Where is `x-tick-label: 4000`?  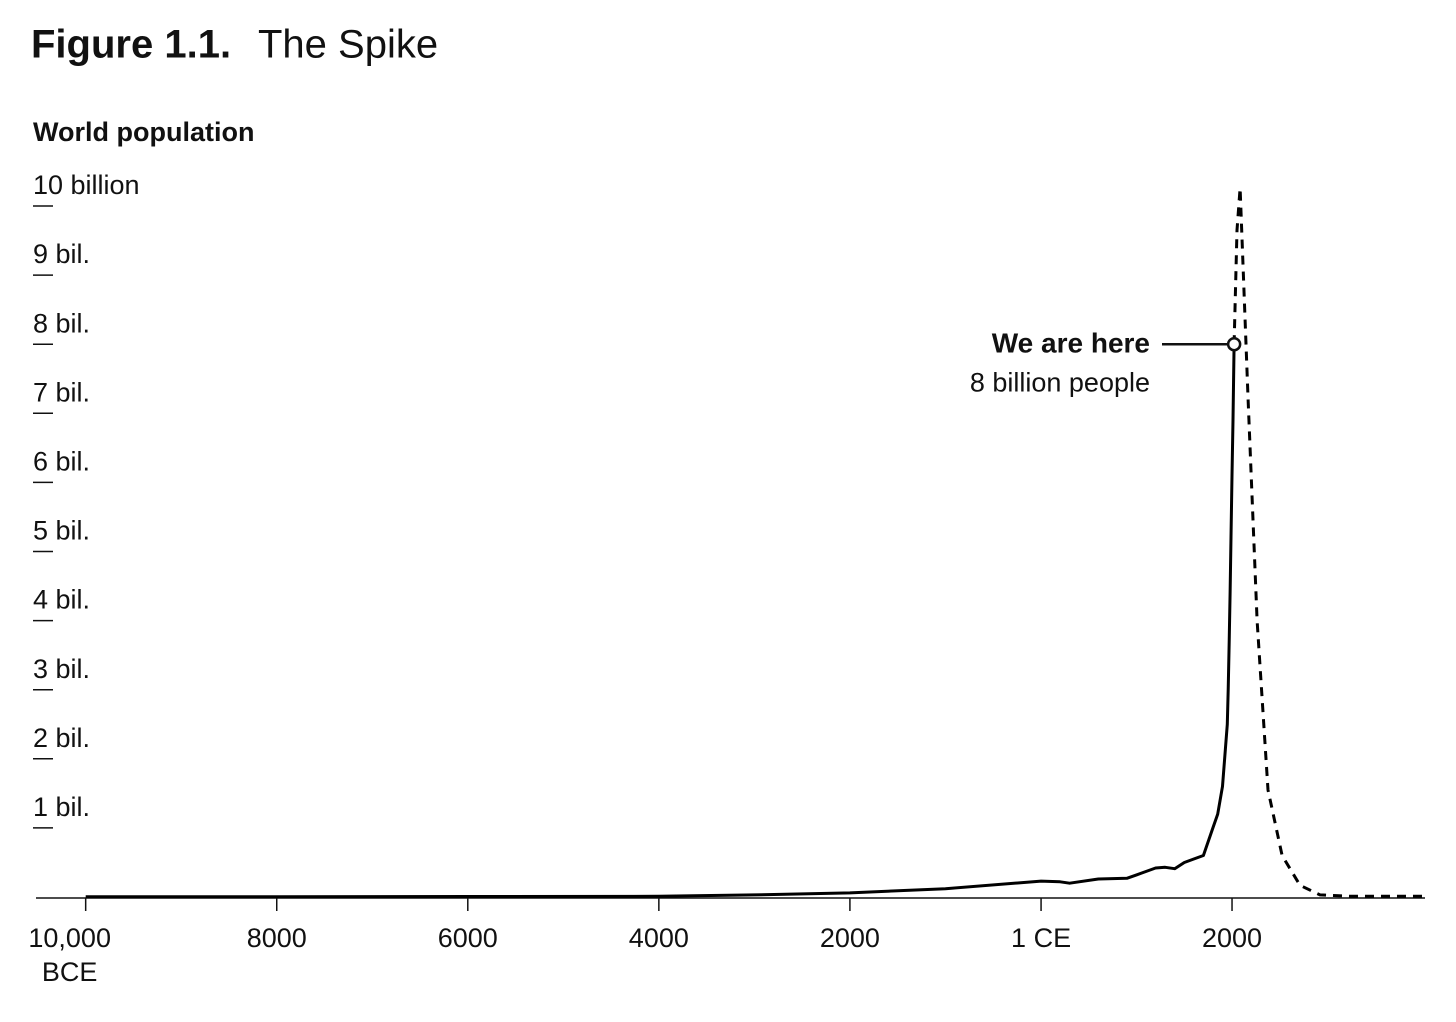
x-tick-label: 4000 is located at coordinates (658, 938).